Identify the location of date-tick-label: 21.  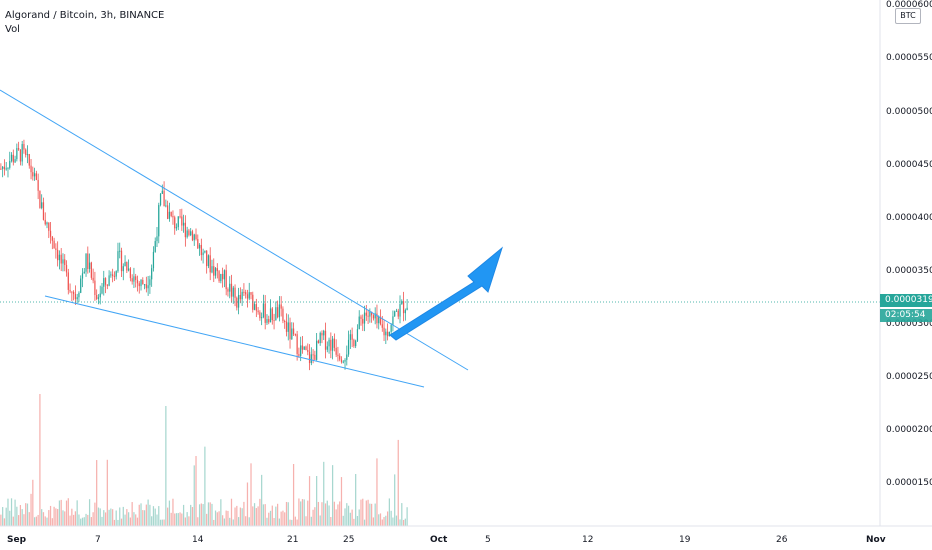
(292, 540).